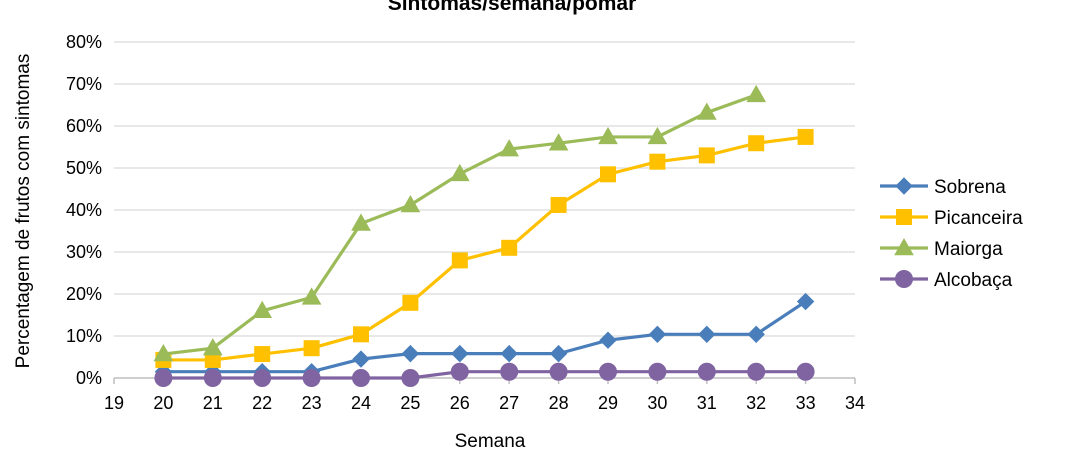  Describe the element at coordinates (361, 403) in the screenshot. I see `x-tick-label: 24` at that location.